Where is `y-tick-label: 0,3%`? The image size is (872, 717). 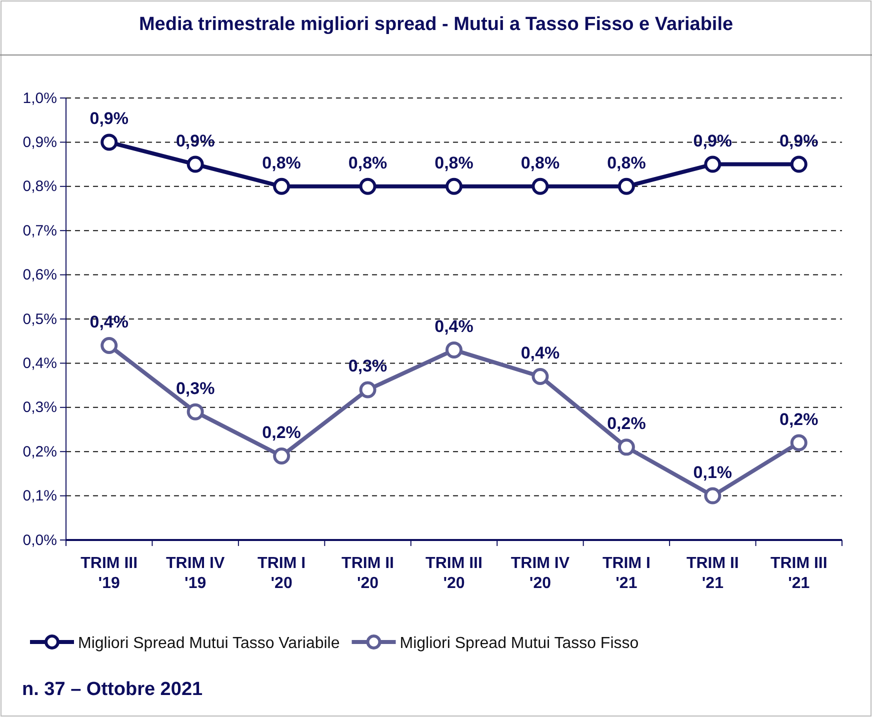
y-tick-label: 0,3% is located at coordinates (39, 407).